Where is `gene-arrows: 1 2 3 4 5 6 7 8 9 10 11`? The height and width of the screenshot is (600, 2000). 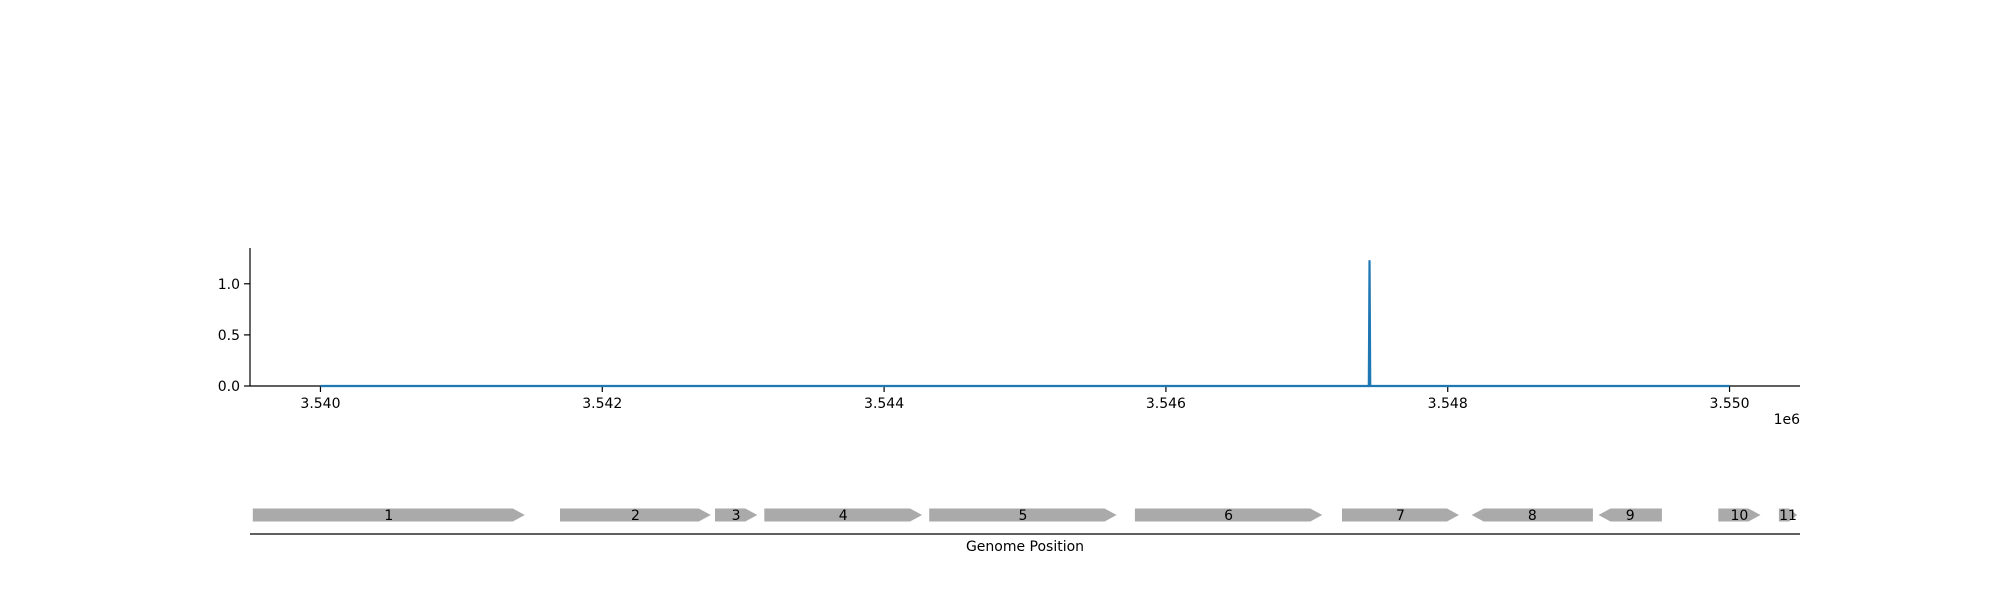
gene-arrows: 1 2 3 4 5 6 7 8 9 10 11 is located at coordinates (1025, 516).